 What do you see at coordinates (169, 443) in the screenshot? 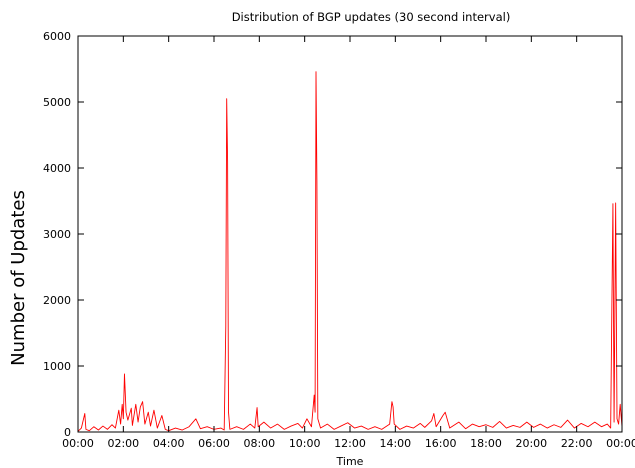
I see `x-tick-label: 04:00` at bounding box center [169, 443].